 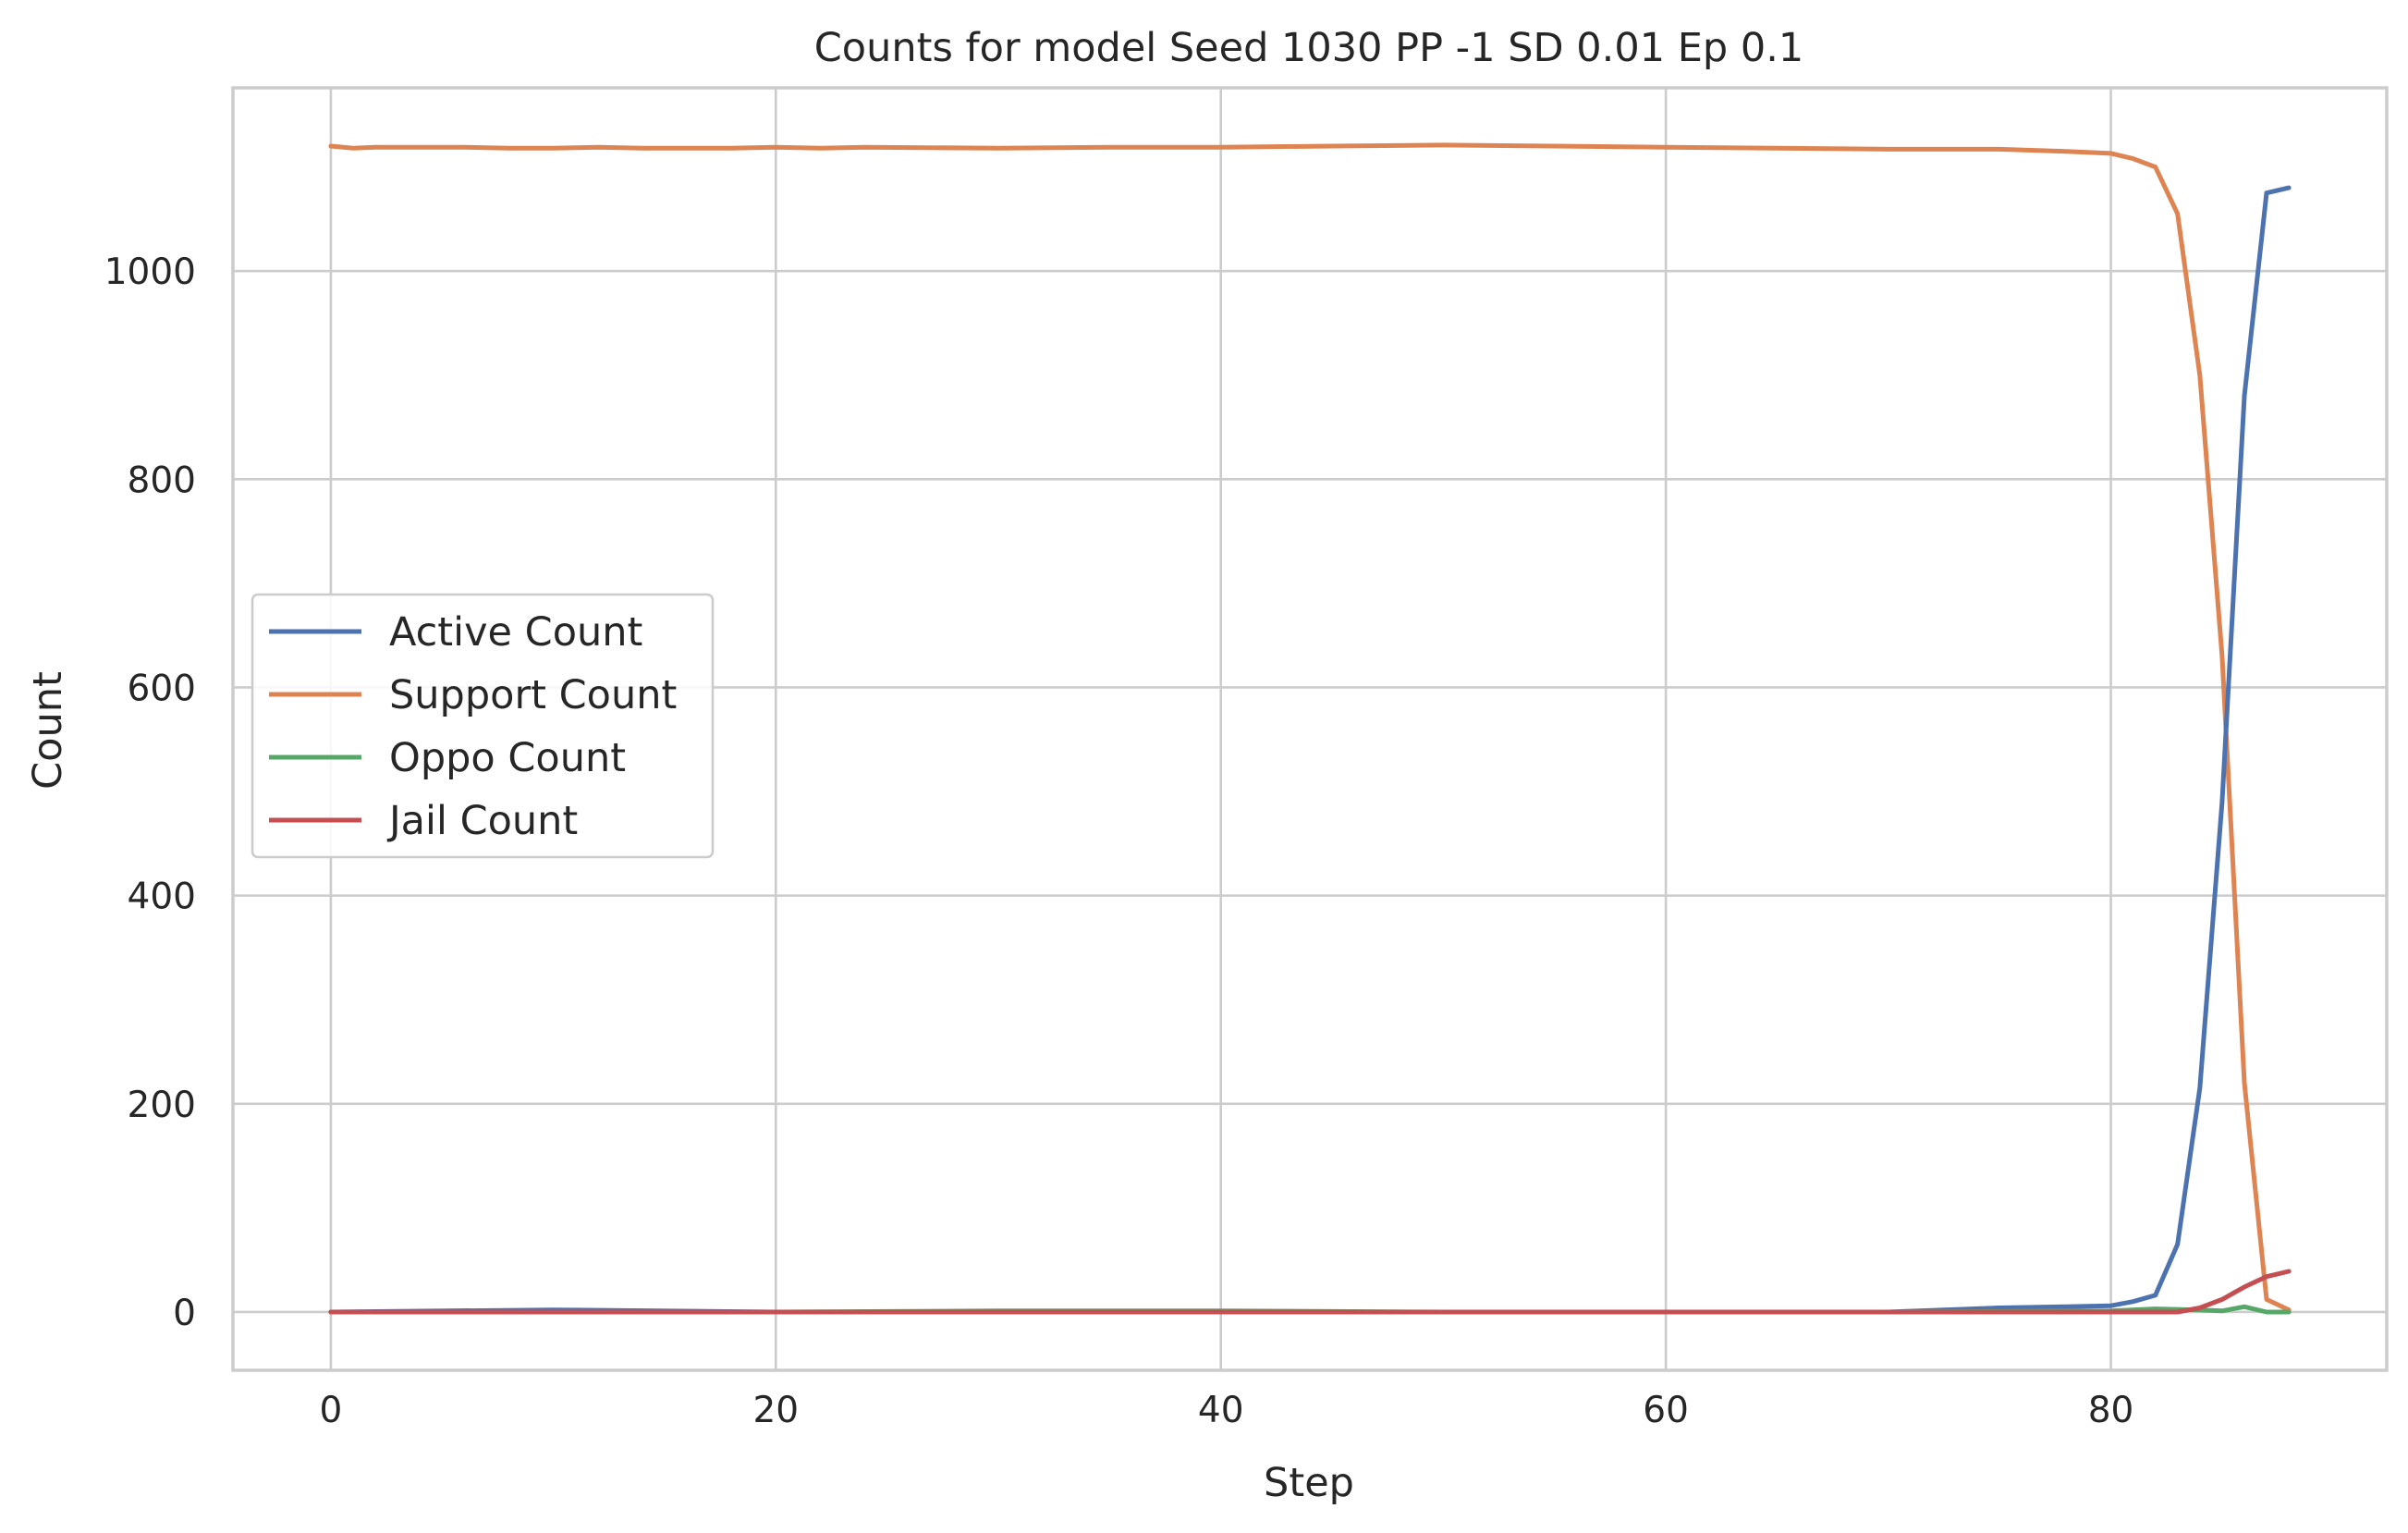 I want to click on y-tick-label: 0, so click(x=185, y=1314).